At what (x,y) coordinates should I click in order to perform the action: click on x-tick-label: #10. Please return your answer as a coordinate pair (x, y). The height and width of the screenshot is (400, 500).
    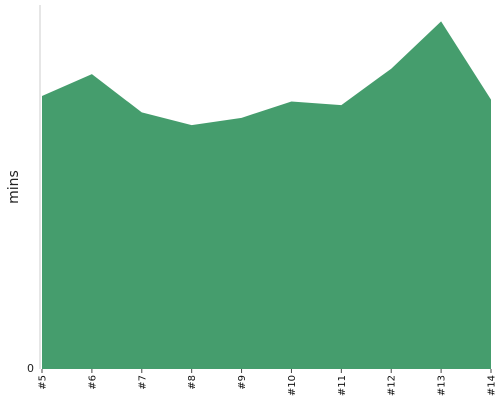
    Looking at the image, I should click on (292, 385).